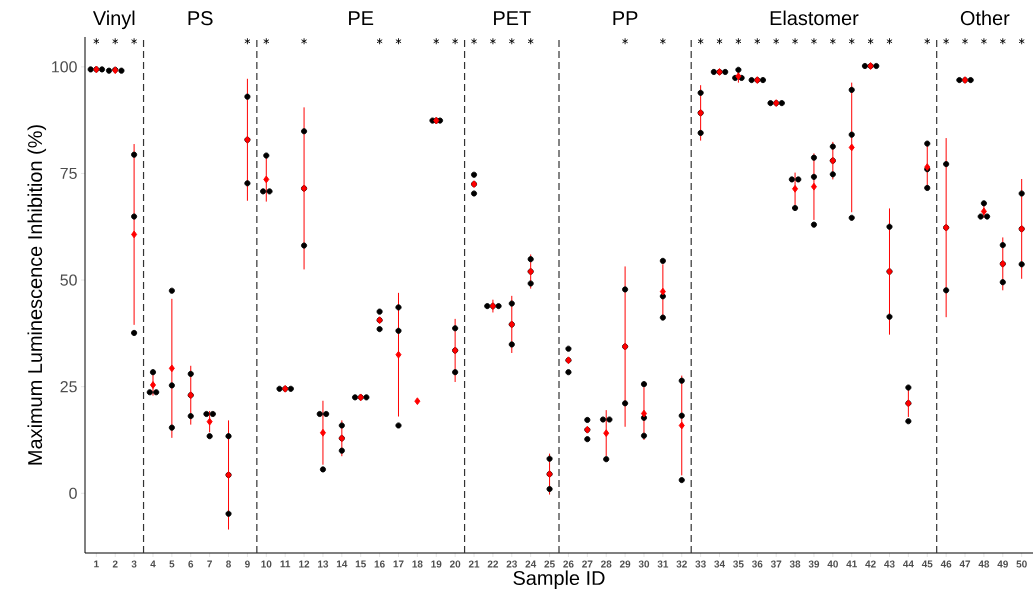 This screenshot has width=1033, height=603. What do you see at coordinates (68, 387) in the screenshot?
I see `y-tick-label: 25` at bounding box center [68, 387].